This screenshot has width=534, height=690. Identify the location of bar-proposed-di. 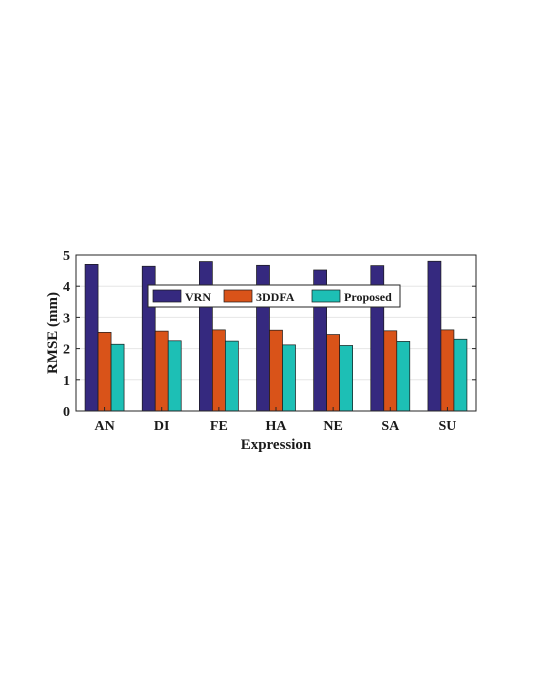
(174, 376).